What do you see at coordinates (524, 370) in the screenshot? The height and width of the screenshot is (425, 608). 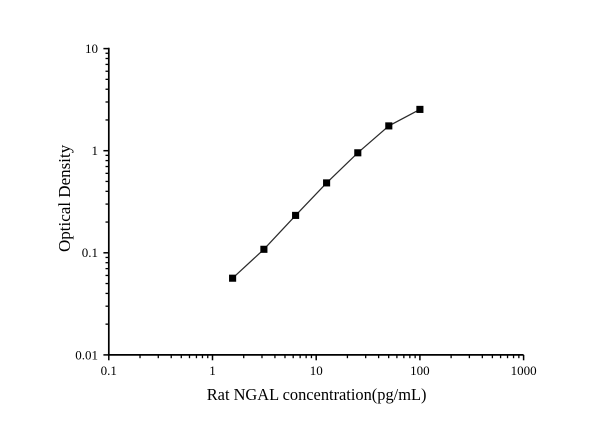 I see `svg-text: 1000` at bounding box center [524, 370].